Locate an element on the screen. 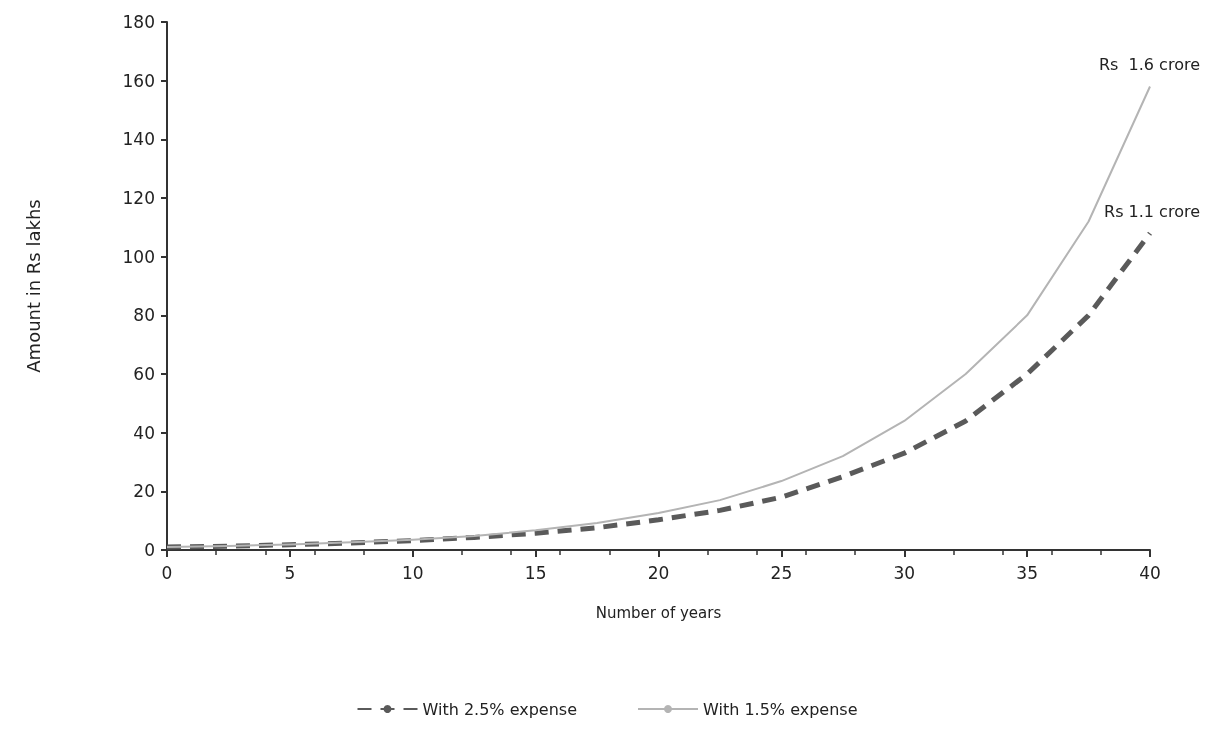 The image size is (1214, 732). legend-label: With 1.5% expense is located at coordinates (780, 709).